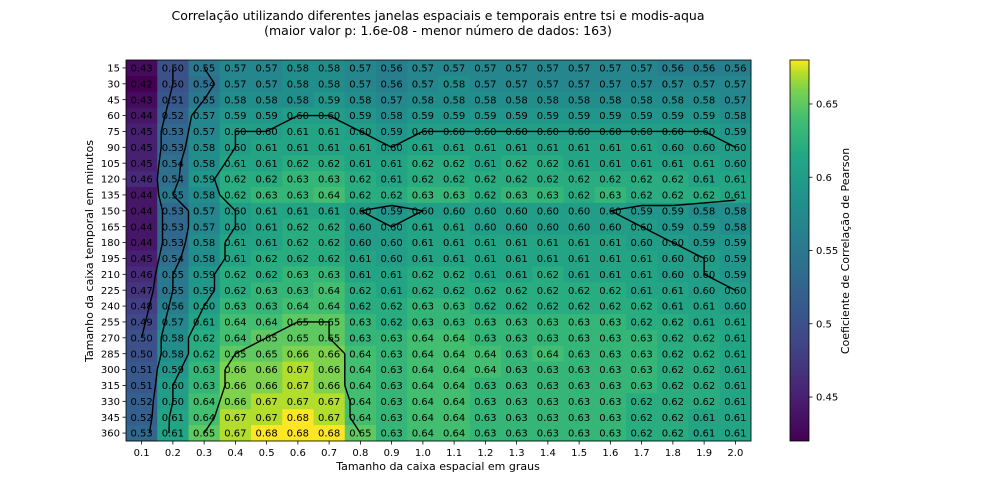  What do you see at coordinates (298, 453) in the screenshot?
I see `x-tick-label: 0.6` at bounding box center [298, 453].